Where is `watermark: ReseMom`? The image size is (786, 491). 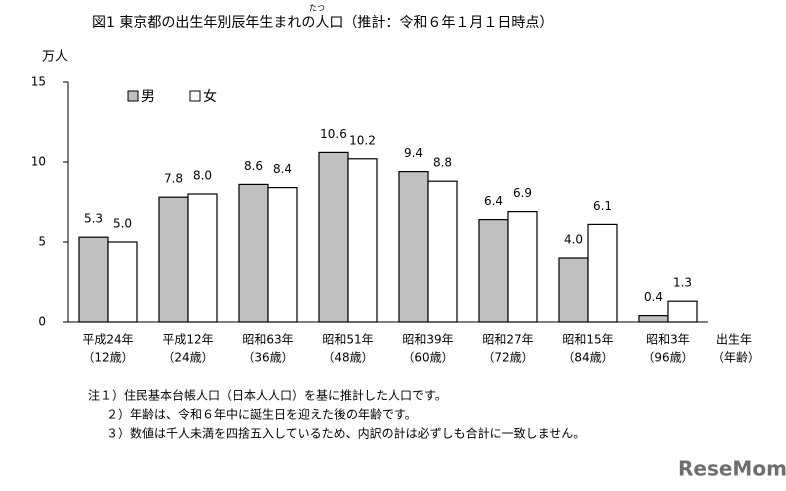 watermark: ReseMom is located at coordinates (732, 469).